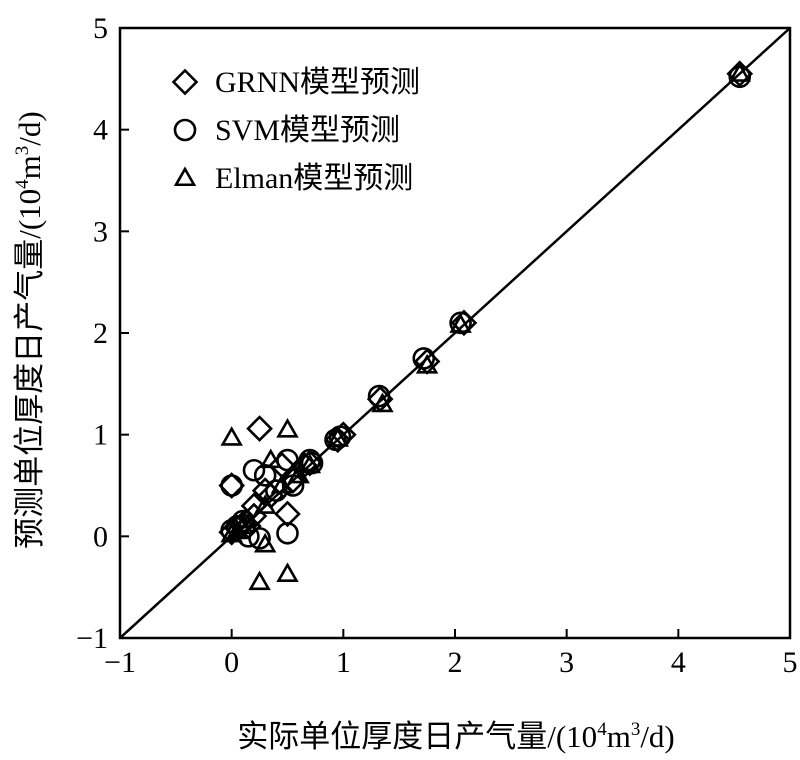 The height and width of the screenshot is (760, 800). Describe the element at coordinates (100, 536) in the screenshot. I see `y-tick-label: 0` at that location.